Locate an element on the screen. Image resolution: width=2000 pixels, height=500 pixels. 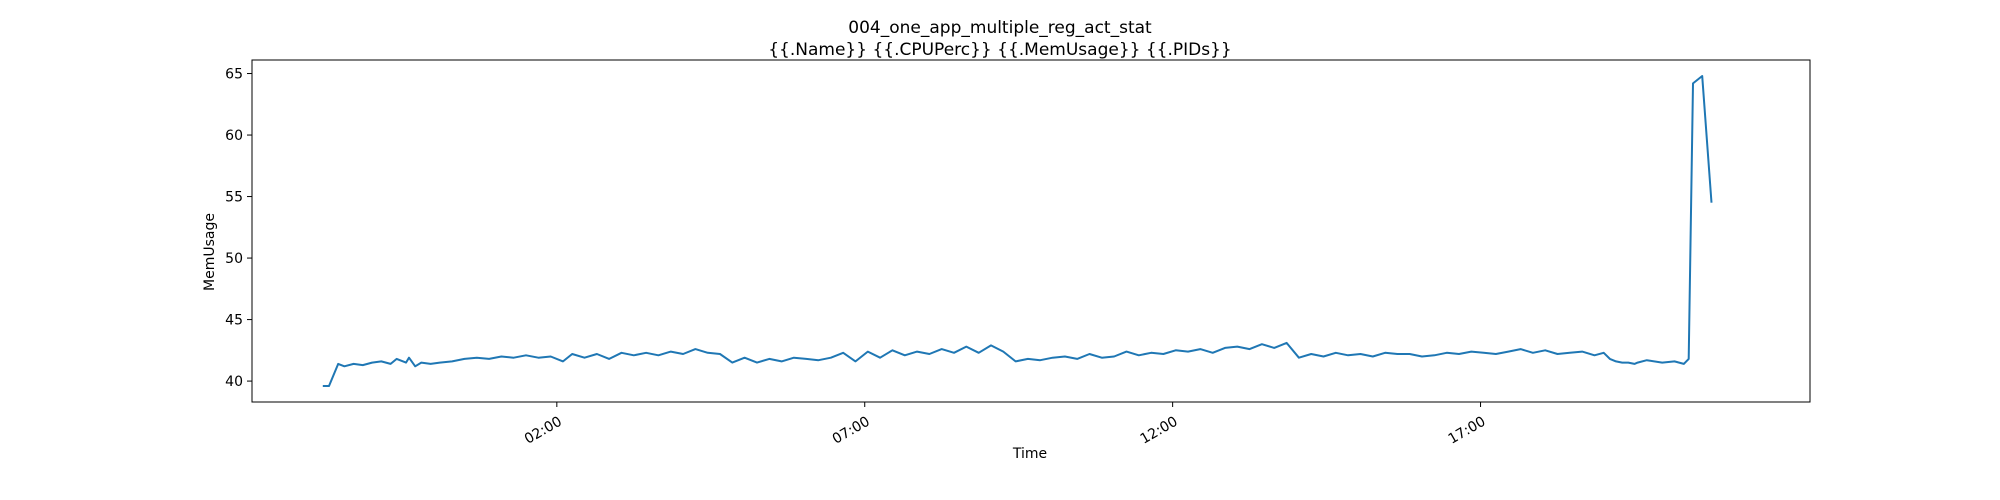
y-tick-label: 55 is located at coordinates (234, 198).